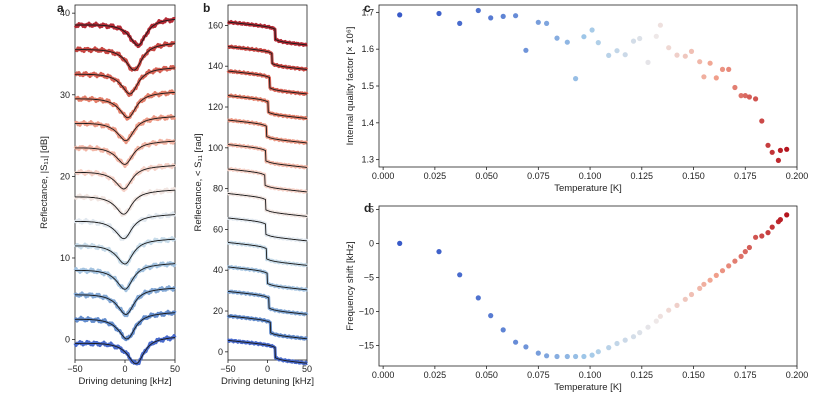  What do you see at coordinates (367, 123) in the screenshot?
I see `y-tick-label-c: 1.4` at bounding box center [367, 123].